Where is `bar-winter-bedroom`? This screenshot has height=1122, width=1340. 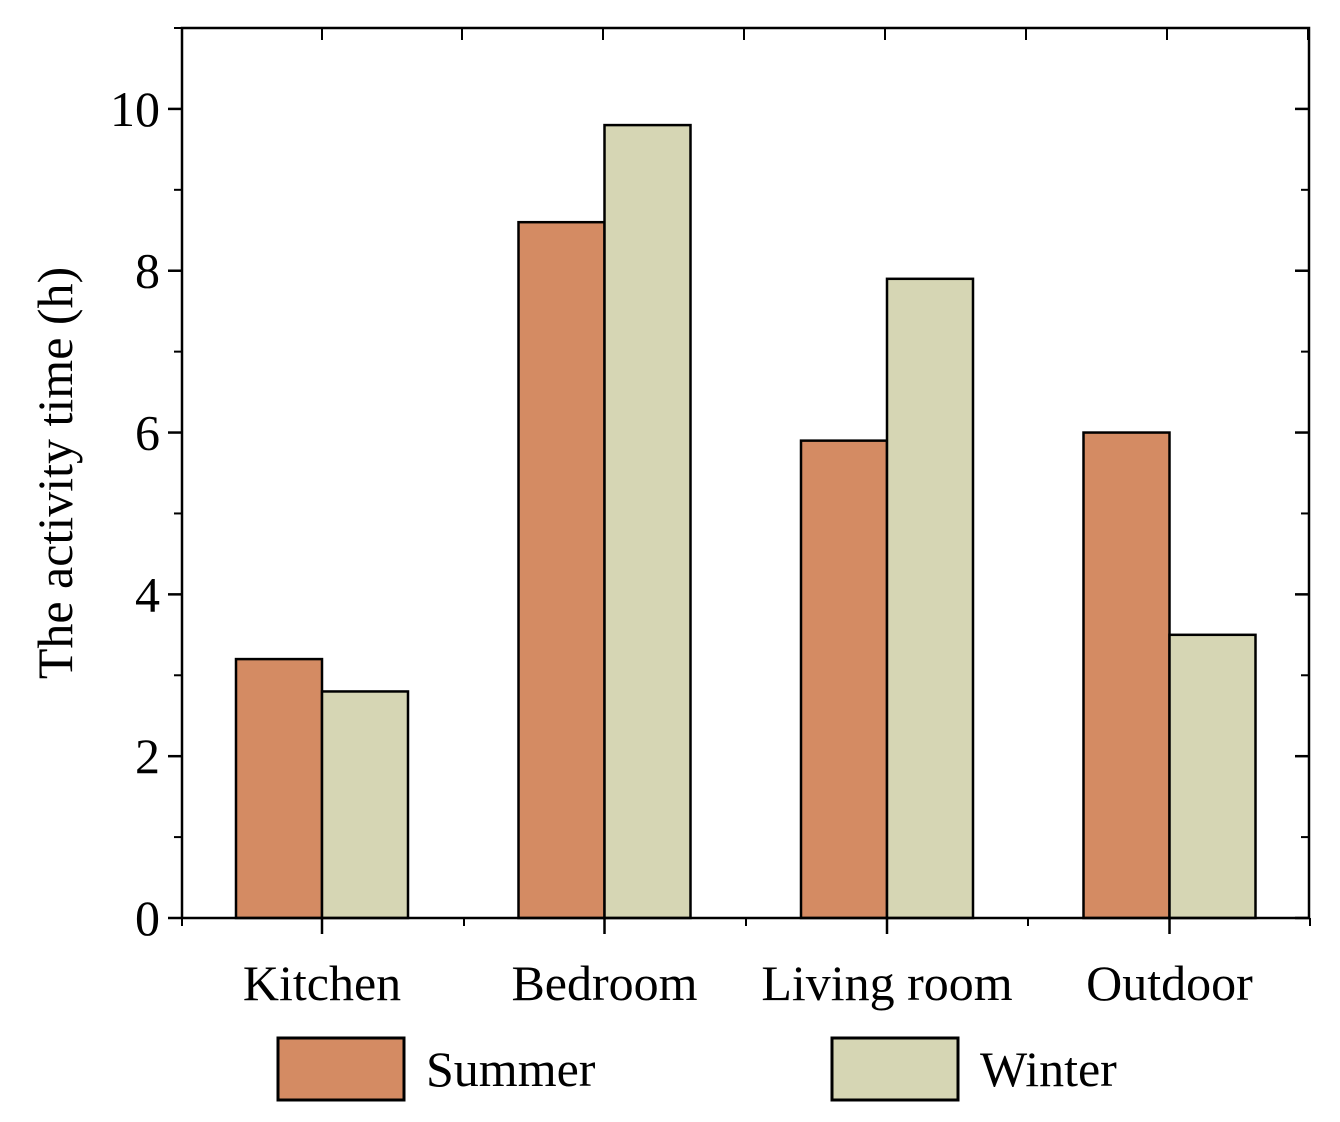 bar-winter-bedroom is located at coordinates (647, 521).